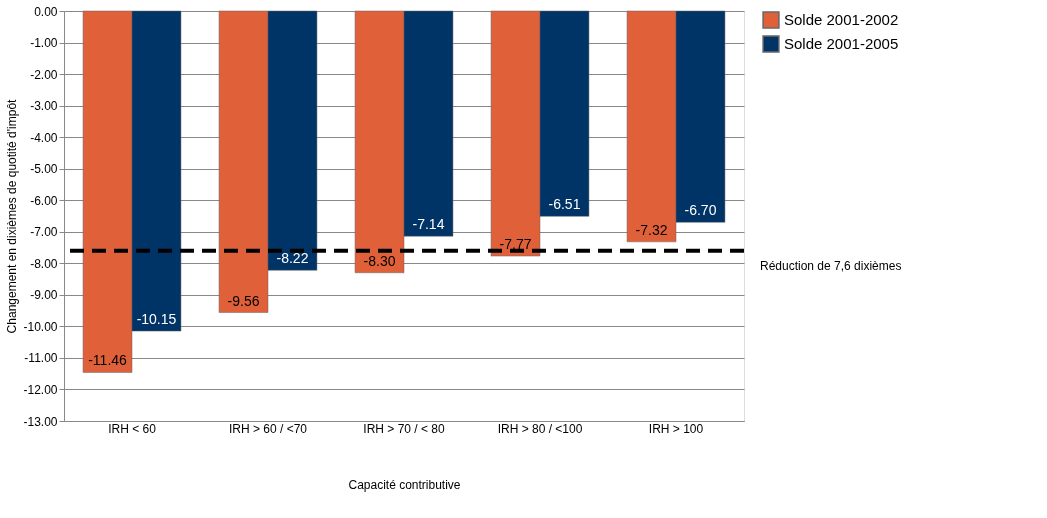 Image resolution: width=1047 pixels, height=518 pixels. I want to click on y-tick-label: -7.00, so click(44, 232).